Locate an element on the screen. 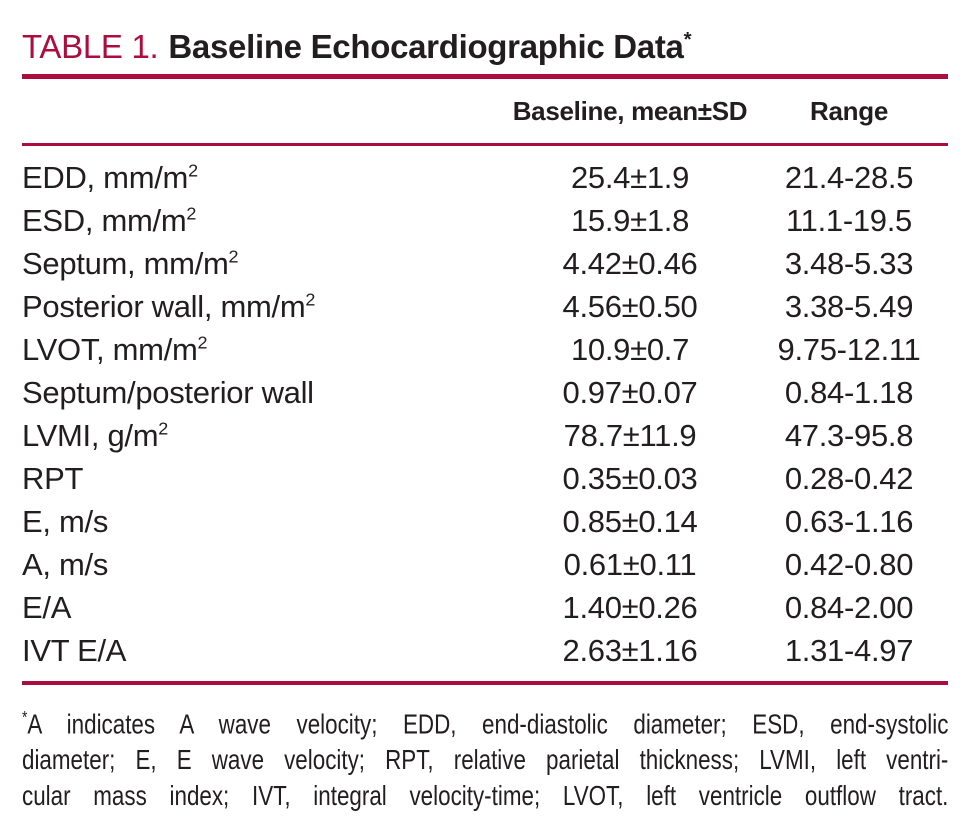 Image resolution: width=975 pixels, height=822 pixels. cell-baseline: 4.56±0.50 is located at coordinates (630, 306).